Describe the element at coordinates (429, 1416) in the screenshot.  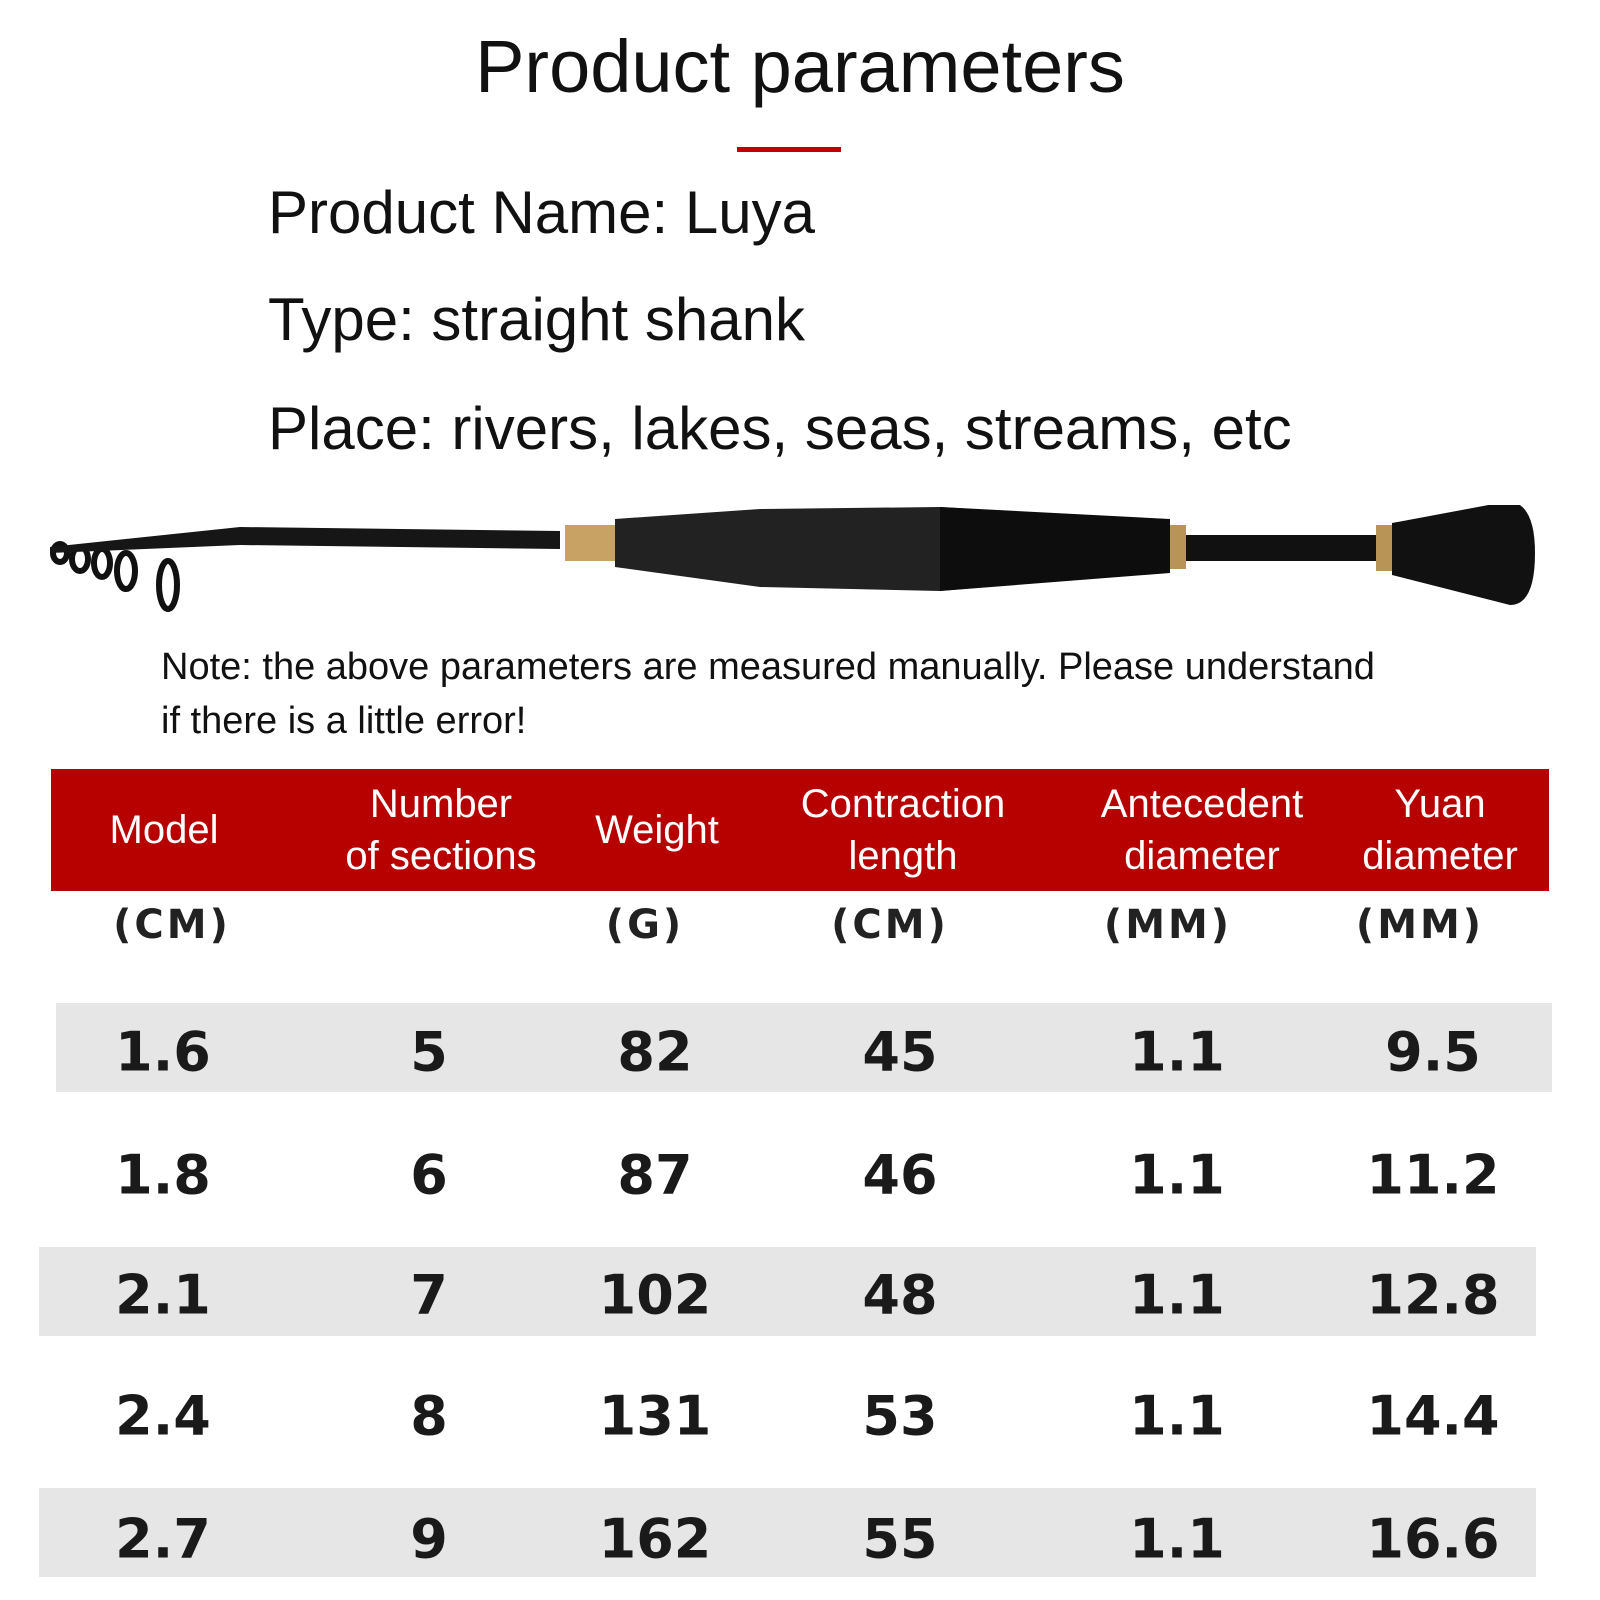
I see `cell-sections: 8` at that location.